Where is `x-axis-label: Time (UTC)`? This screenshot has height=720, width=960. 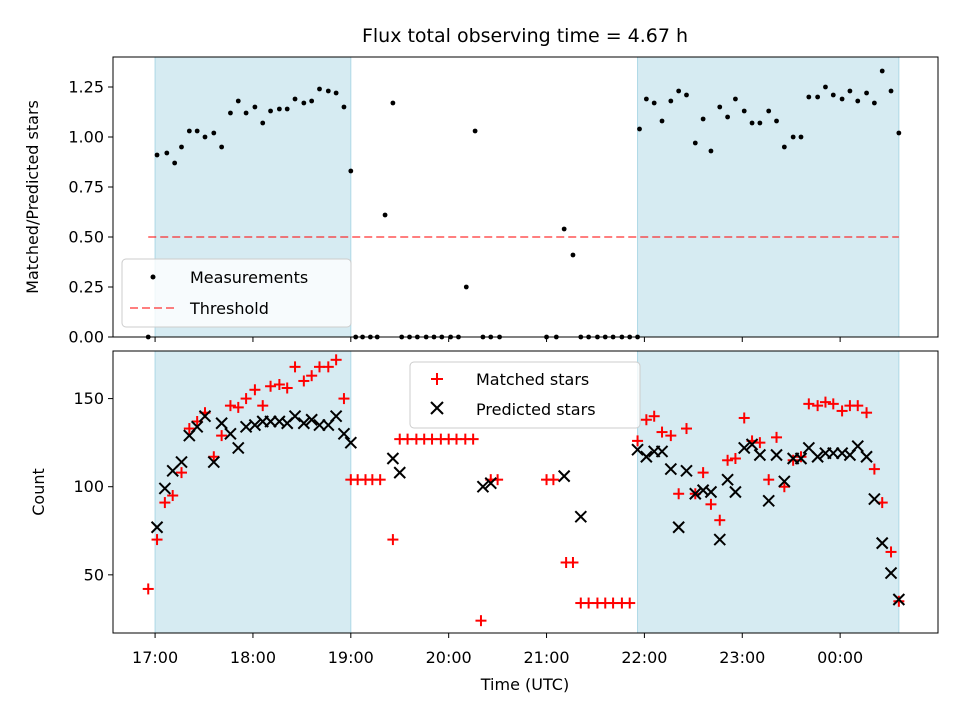 x-axis-label: Time (UTC) is located at coordinates (524, 684).